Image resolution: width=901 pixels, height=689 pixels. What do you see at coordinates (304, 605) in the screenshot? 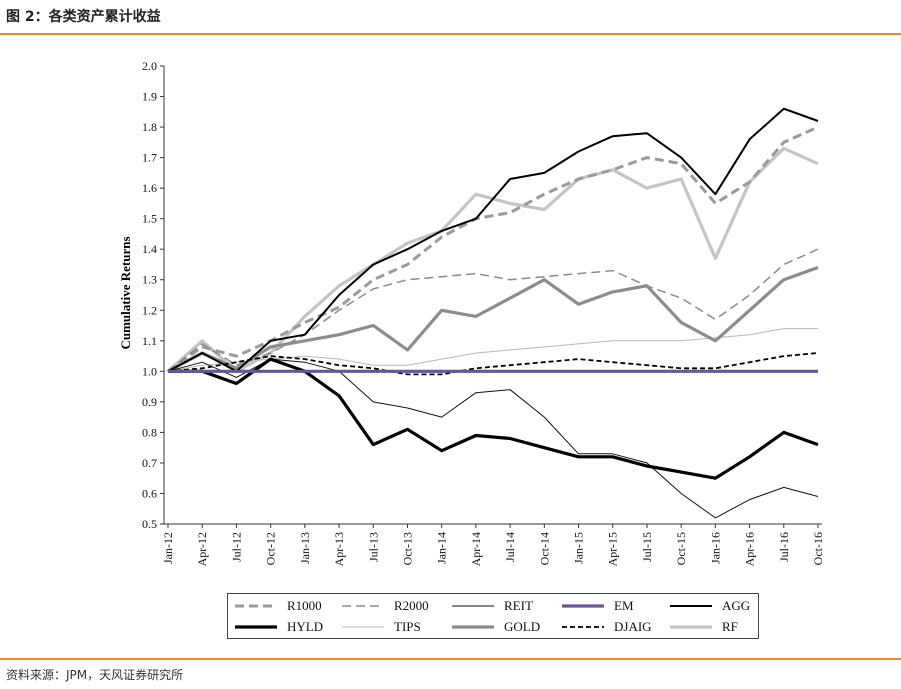
I see `legend-label: R1000` at bounding box center [304, 605].